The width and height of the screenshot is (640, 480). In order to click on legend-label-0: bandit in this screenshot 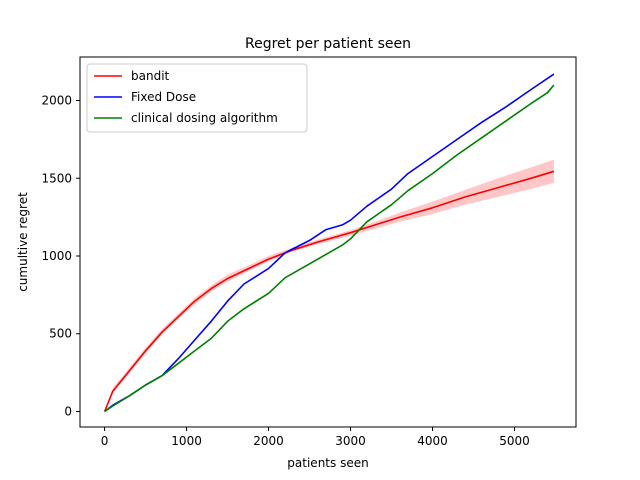, I will do `click(150, 76)`.